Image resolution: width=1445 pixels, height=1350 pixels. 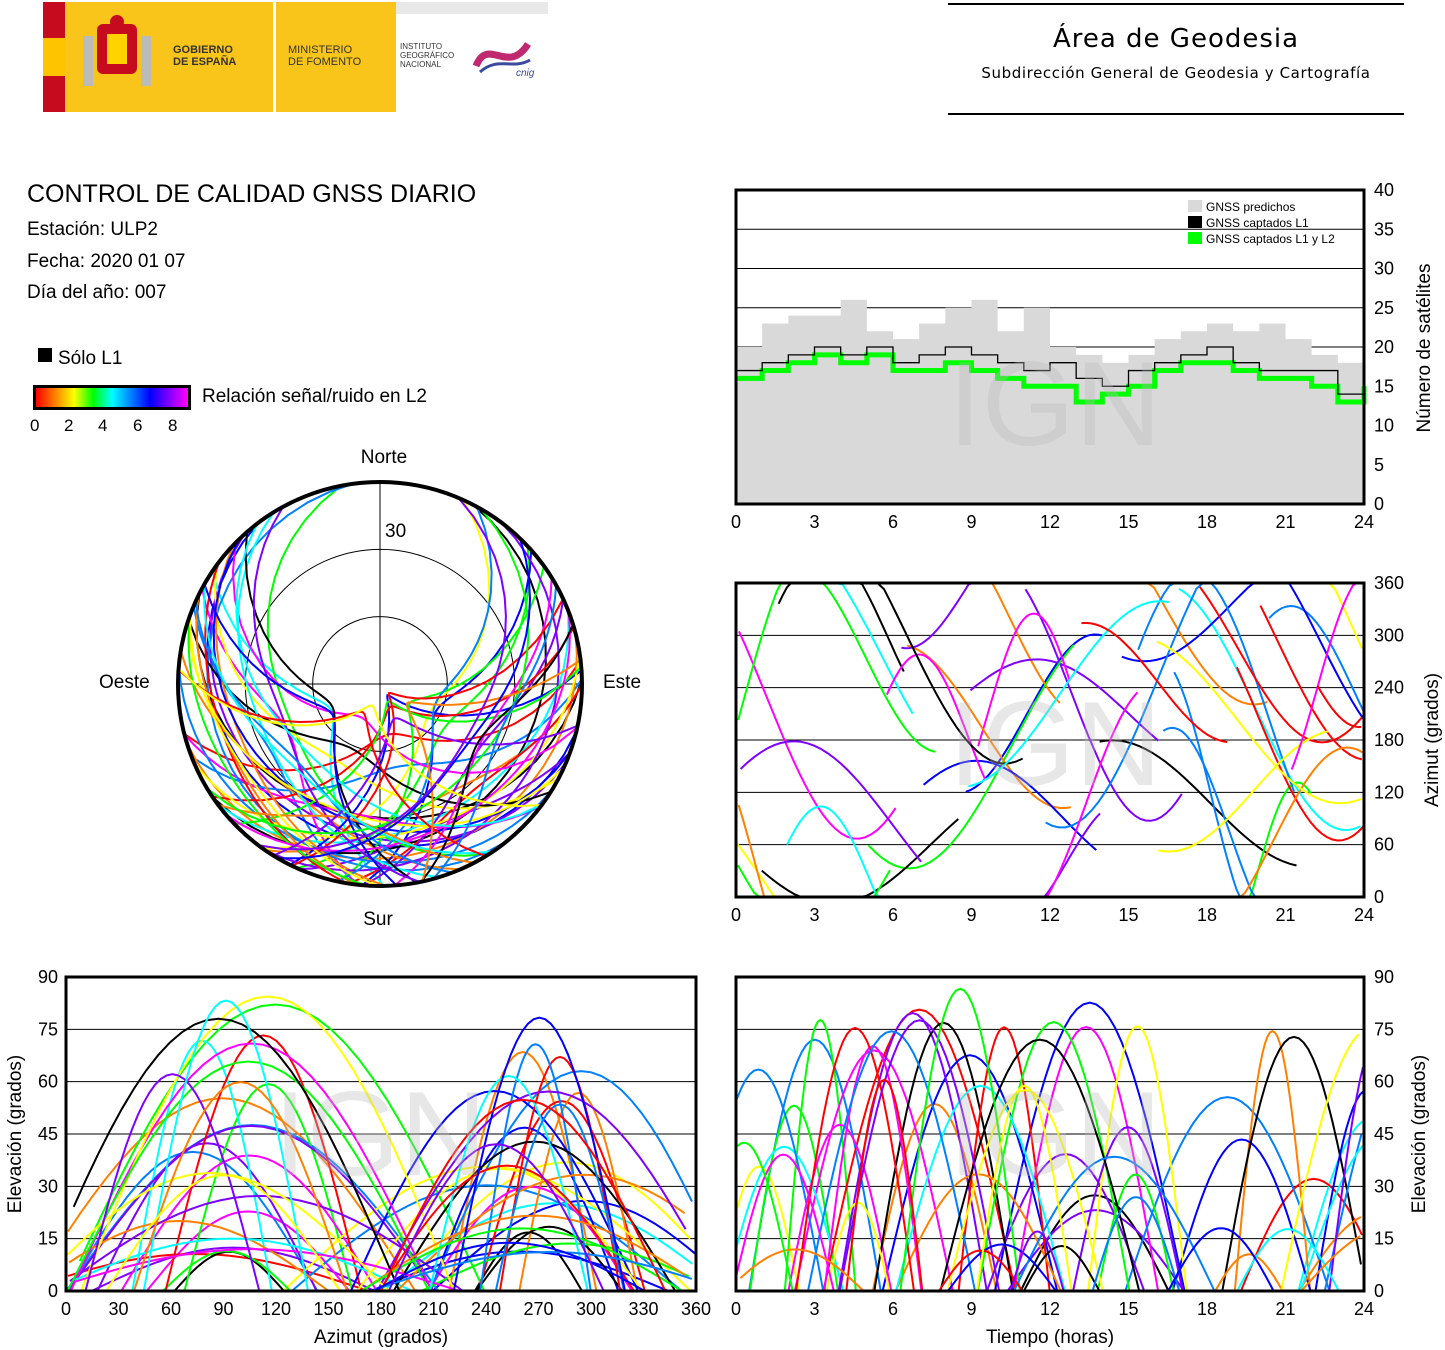 What do you see at coordinates (1384, 845) in the screenshot?
I see `y-tick-label: 60` at bounding box center [1384, 845].